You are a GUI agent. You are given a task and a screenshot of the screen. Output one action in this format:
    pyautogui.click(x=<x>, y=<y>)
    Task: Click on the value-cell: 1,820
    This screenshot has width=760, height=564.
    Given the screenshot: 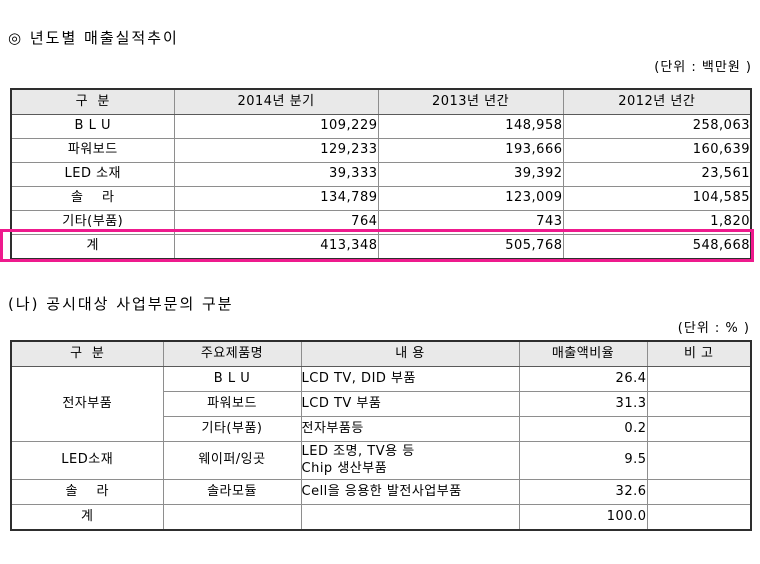 What is the action you would take?
    pyautogui.click(x=657, y=222)
    